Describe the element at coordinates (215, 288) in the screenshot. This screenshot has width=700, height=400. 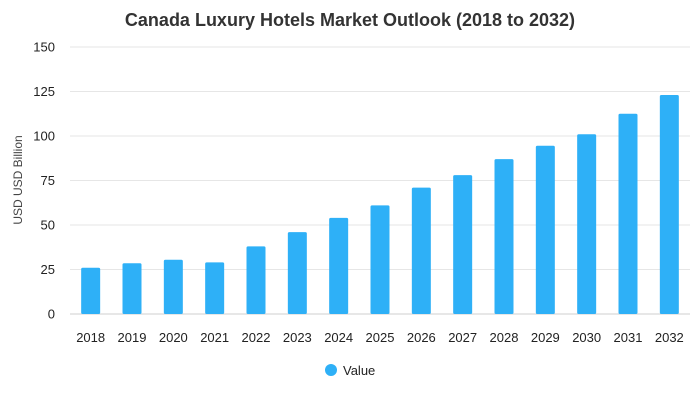
I see `bar-2021` at that location.